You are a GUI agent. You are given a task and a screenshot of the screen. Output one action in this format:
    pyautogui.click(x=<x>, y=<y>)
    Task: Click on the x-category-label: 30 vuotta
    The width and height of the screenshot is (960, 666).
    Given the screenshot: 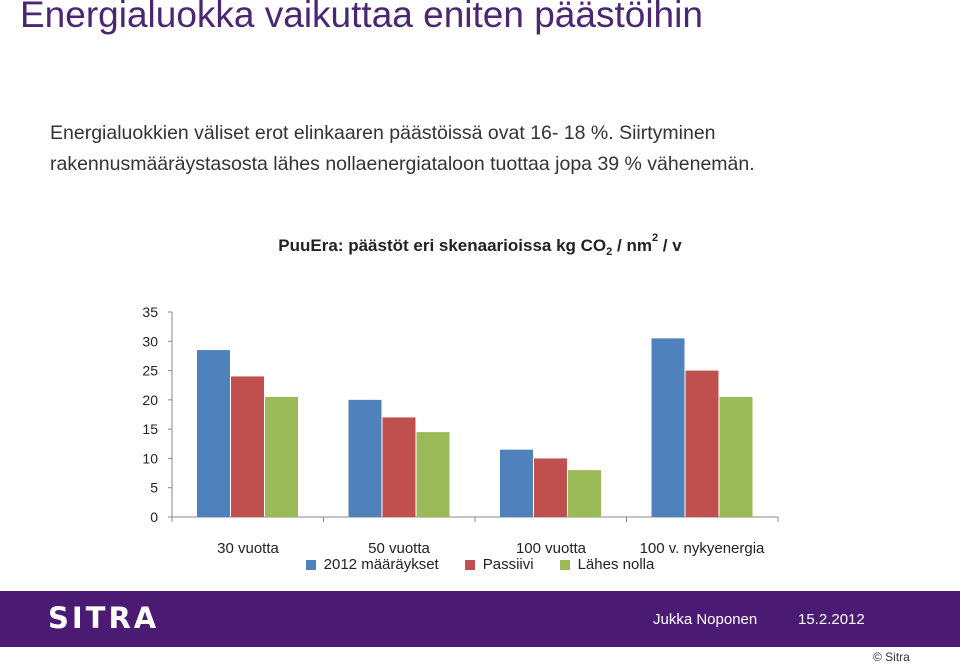 What is the action you would take?
    pyautogui.click(x=248, y=548)
    